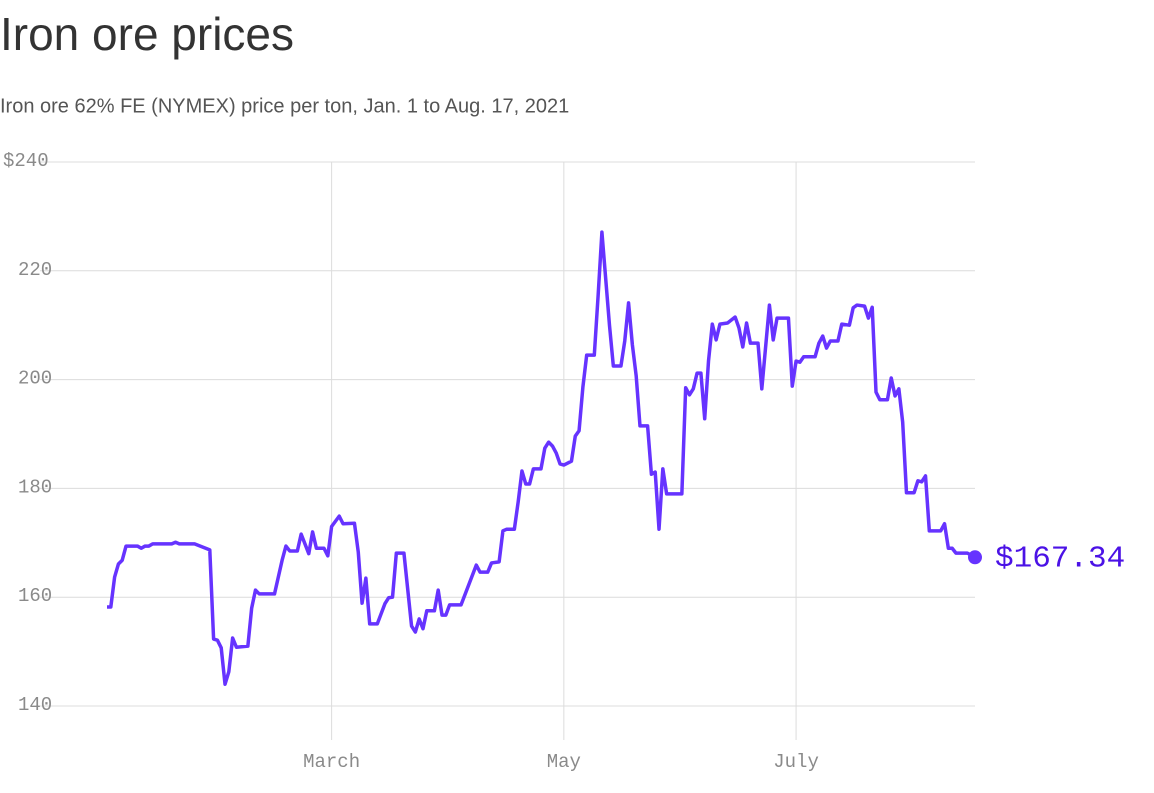  Describe the element at coordinates (26, 161) in the screenshot. I see `y-tick-label: $240` at that location.